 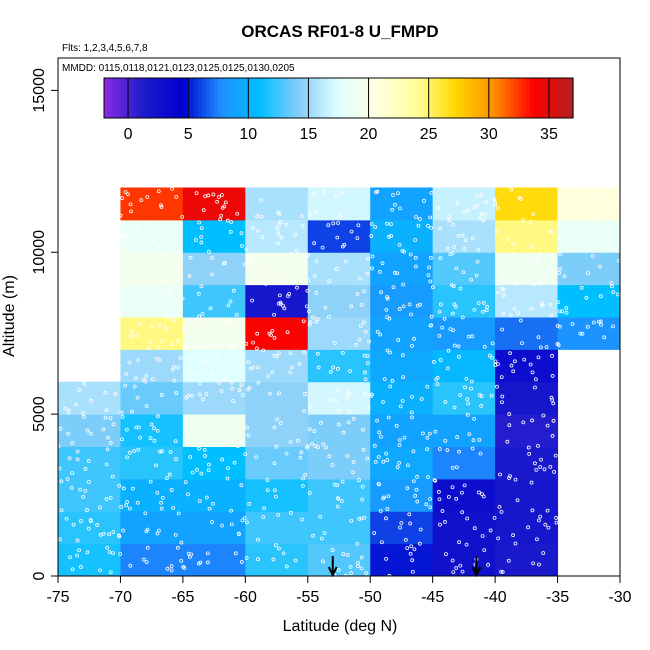 What do you see at coordinates (57, 597) in the screenshot?
I see `x-tick-label: -75` at bounding box center [57, 597].